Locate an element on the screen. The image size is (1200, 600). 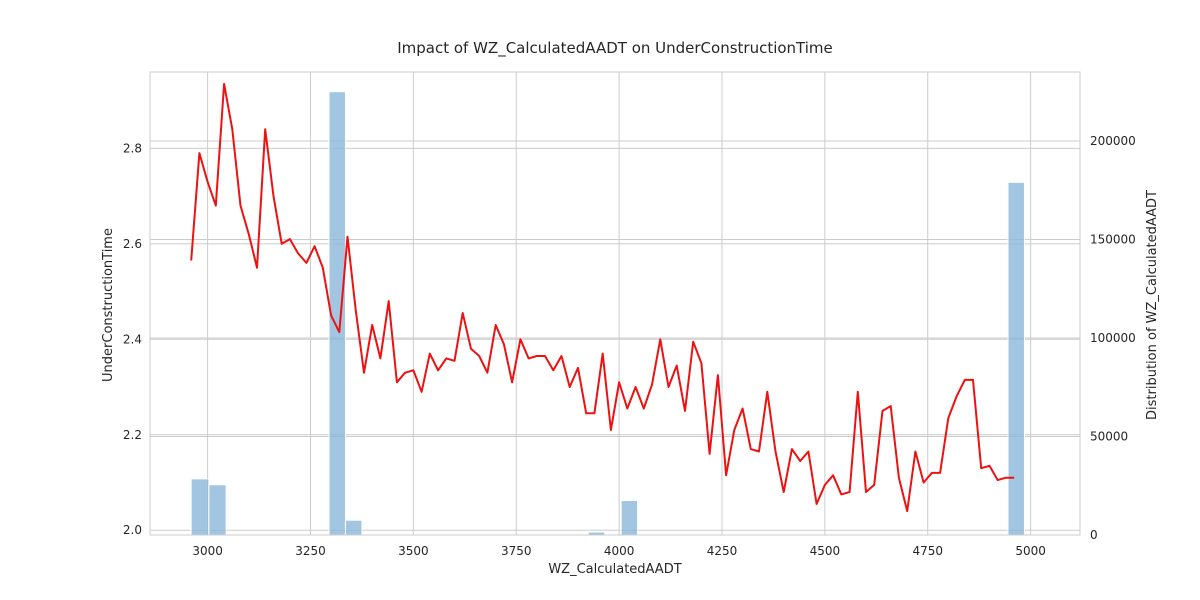
y2-tick-label: 200000 is located at coordinates (1113, 141).